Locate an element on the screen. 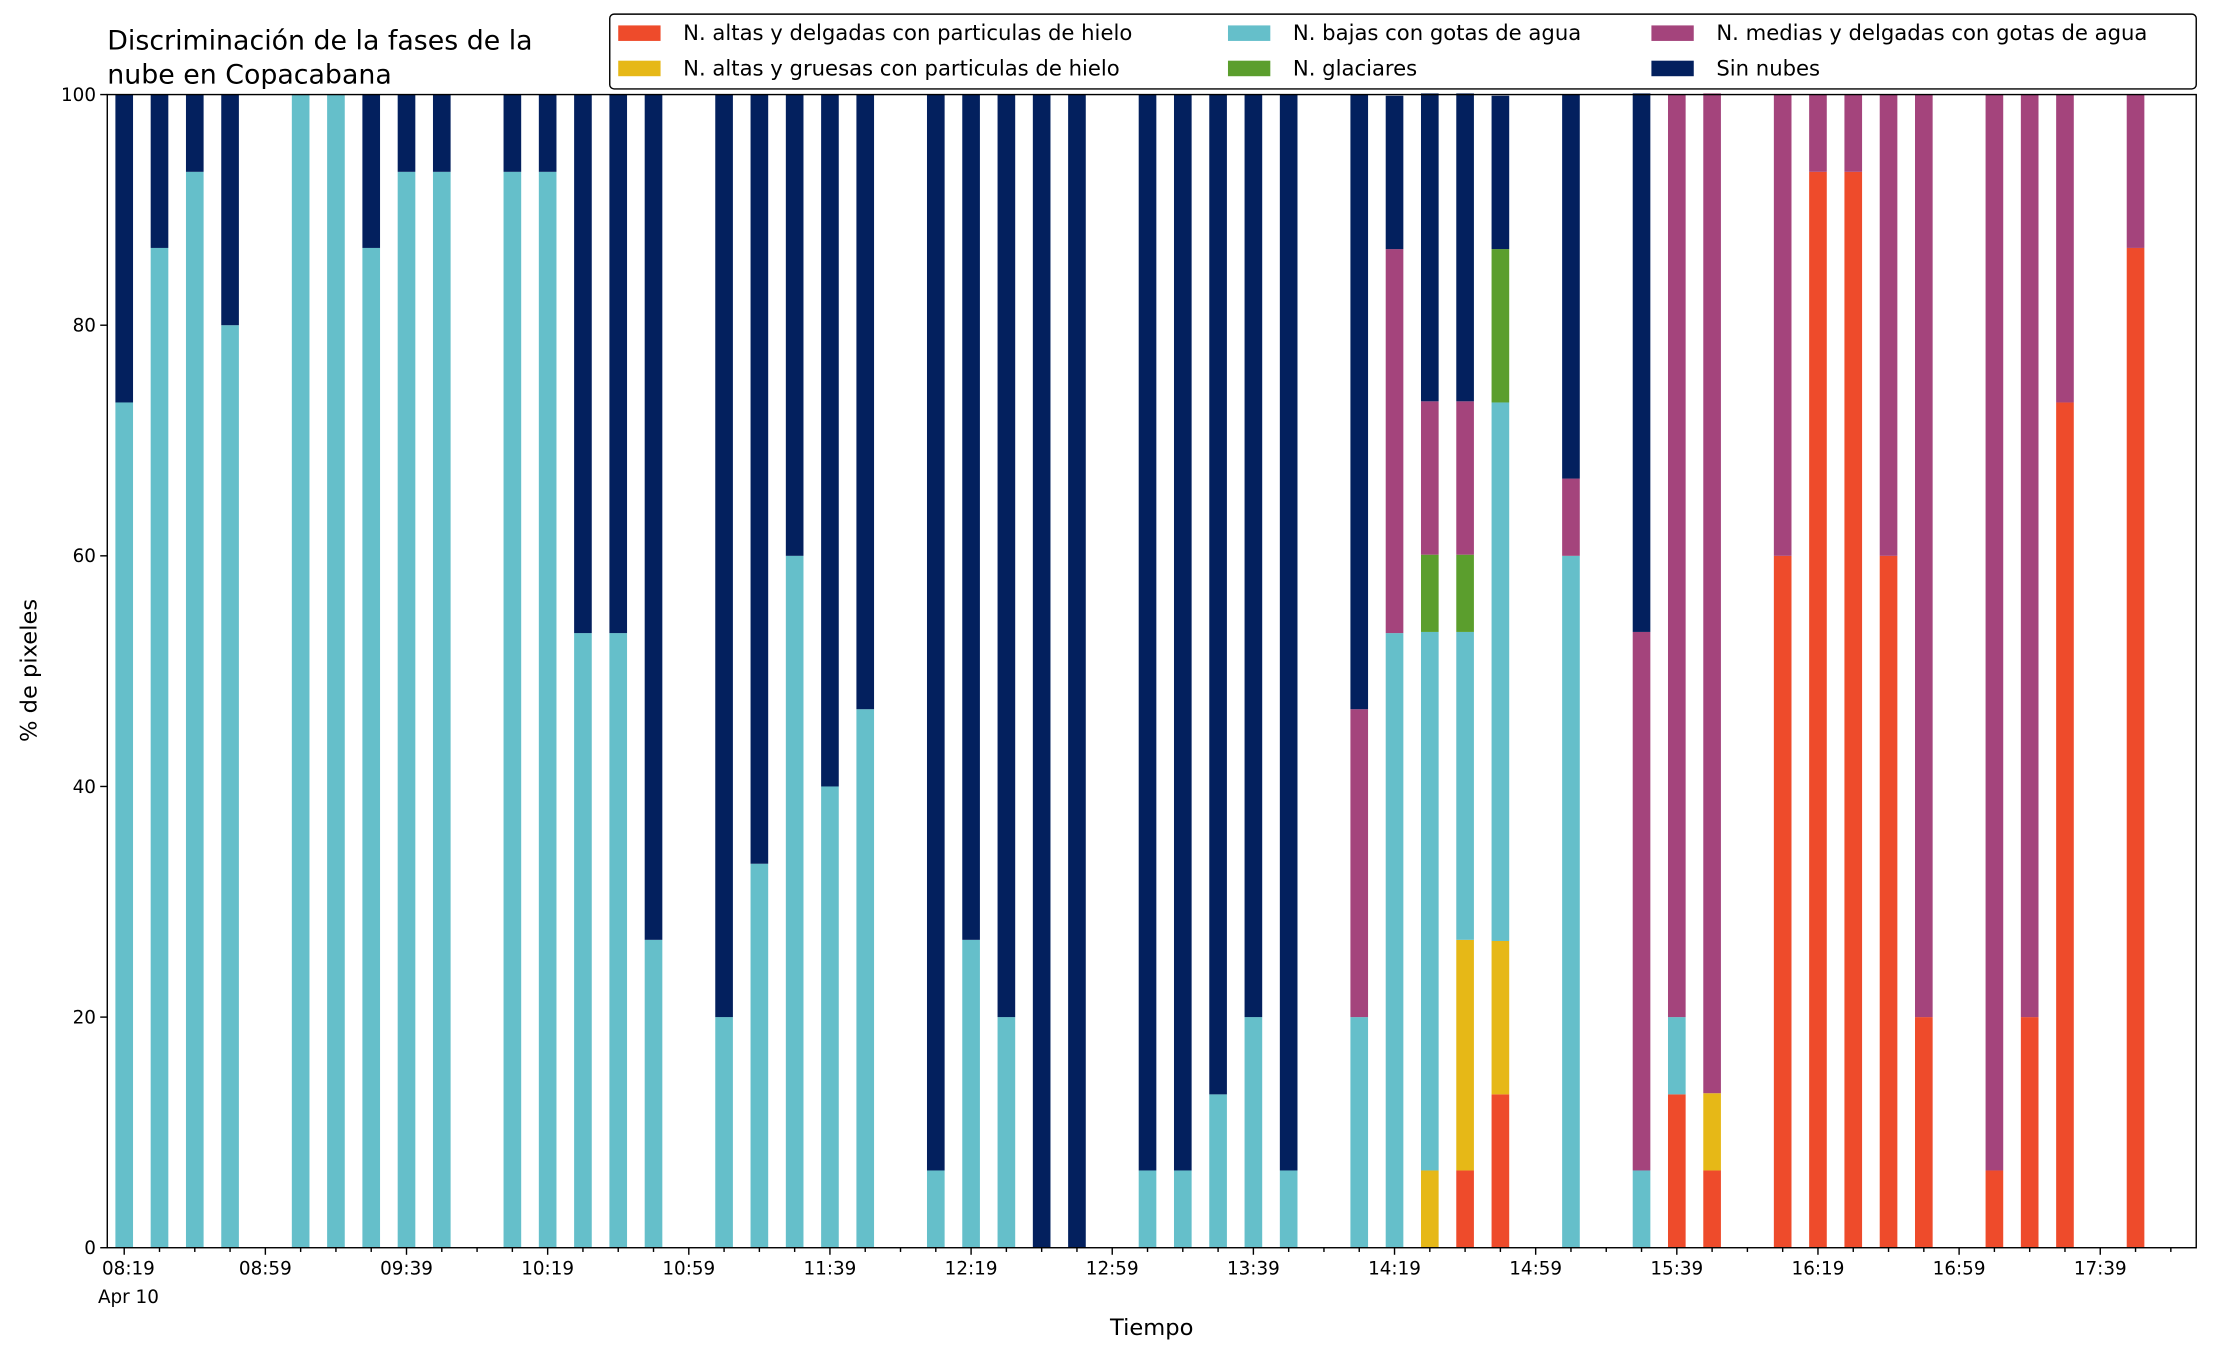  y-tick-label: 20 is located at coordinates (84, 1017).